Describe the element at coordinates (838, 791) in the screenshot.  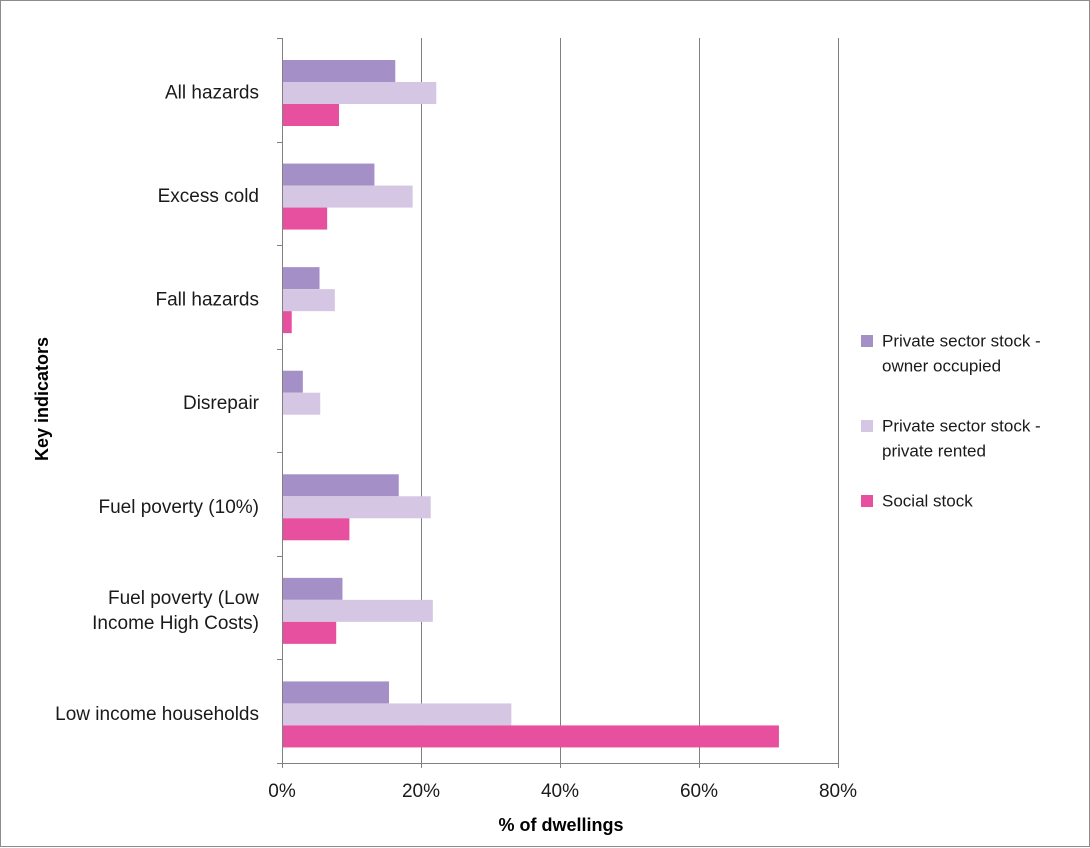
I see `x-tick-label: 80%` at that location.